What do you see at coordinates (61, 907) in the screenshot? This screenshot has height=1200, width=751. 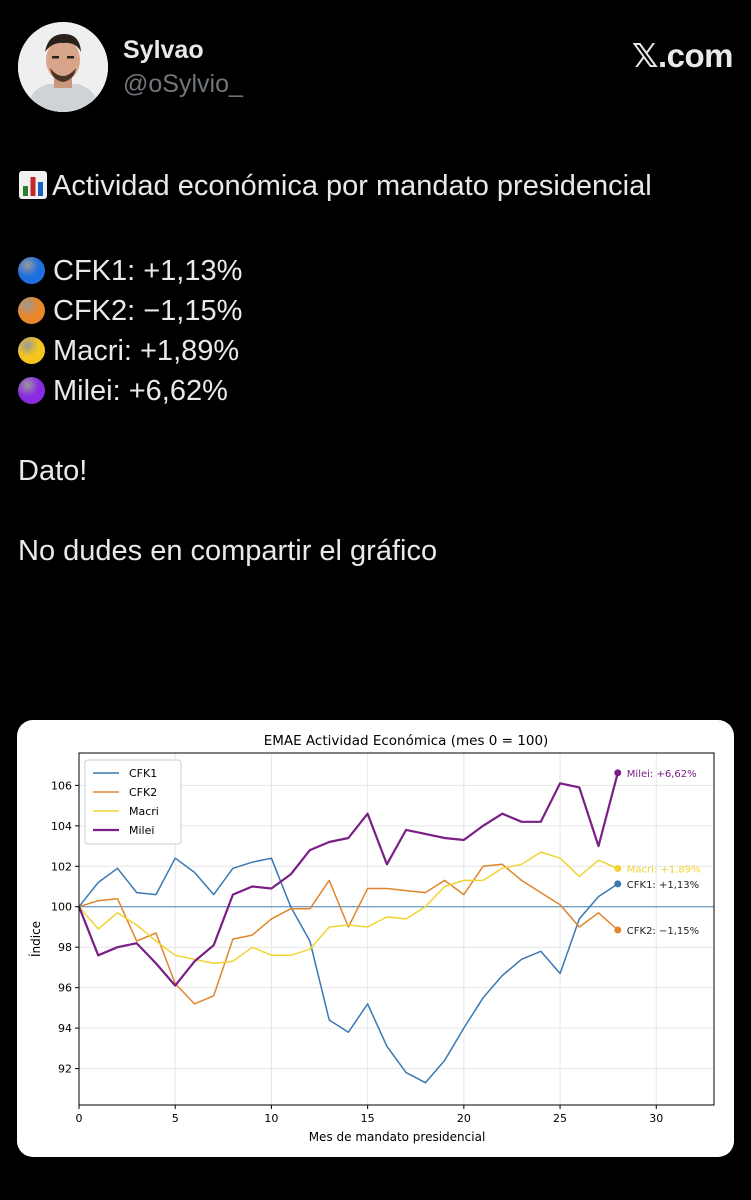 I see `y-tick-label: 100` at bounding box center [61, 907].